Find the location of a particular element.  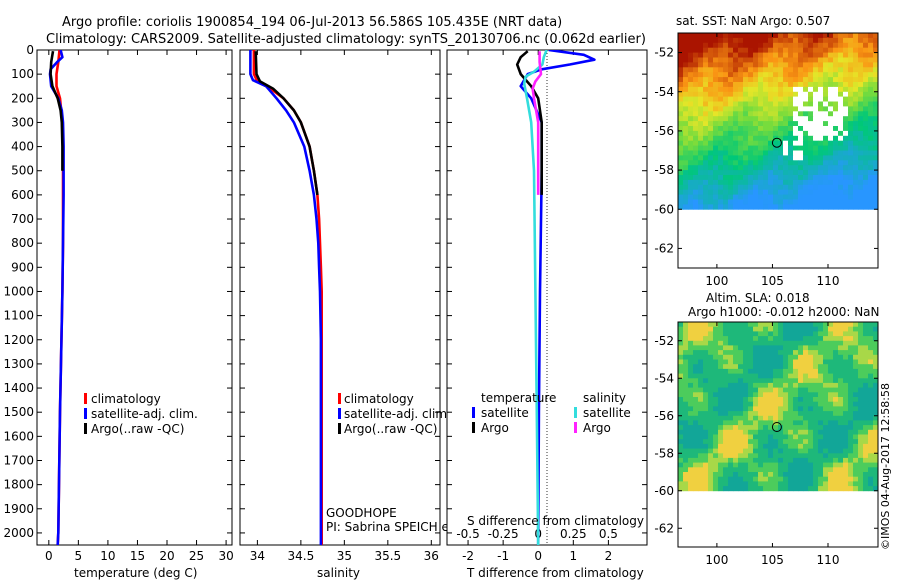

x-tick-label: 25 is located at coordinates (196, 556).